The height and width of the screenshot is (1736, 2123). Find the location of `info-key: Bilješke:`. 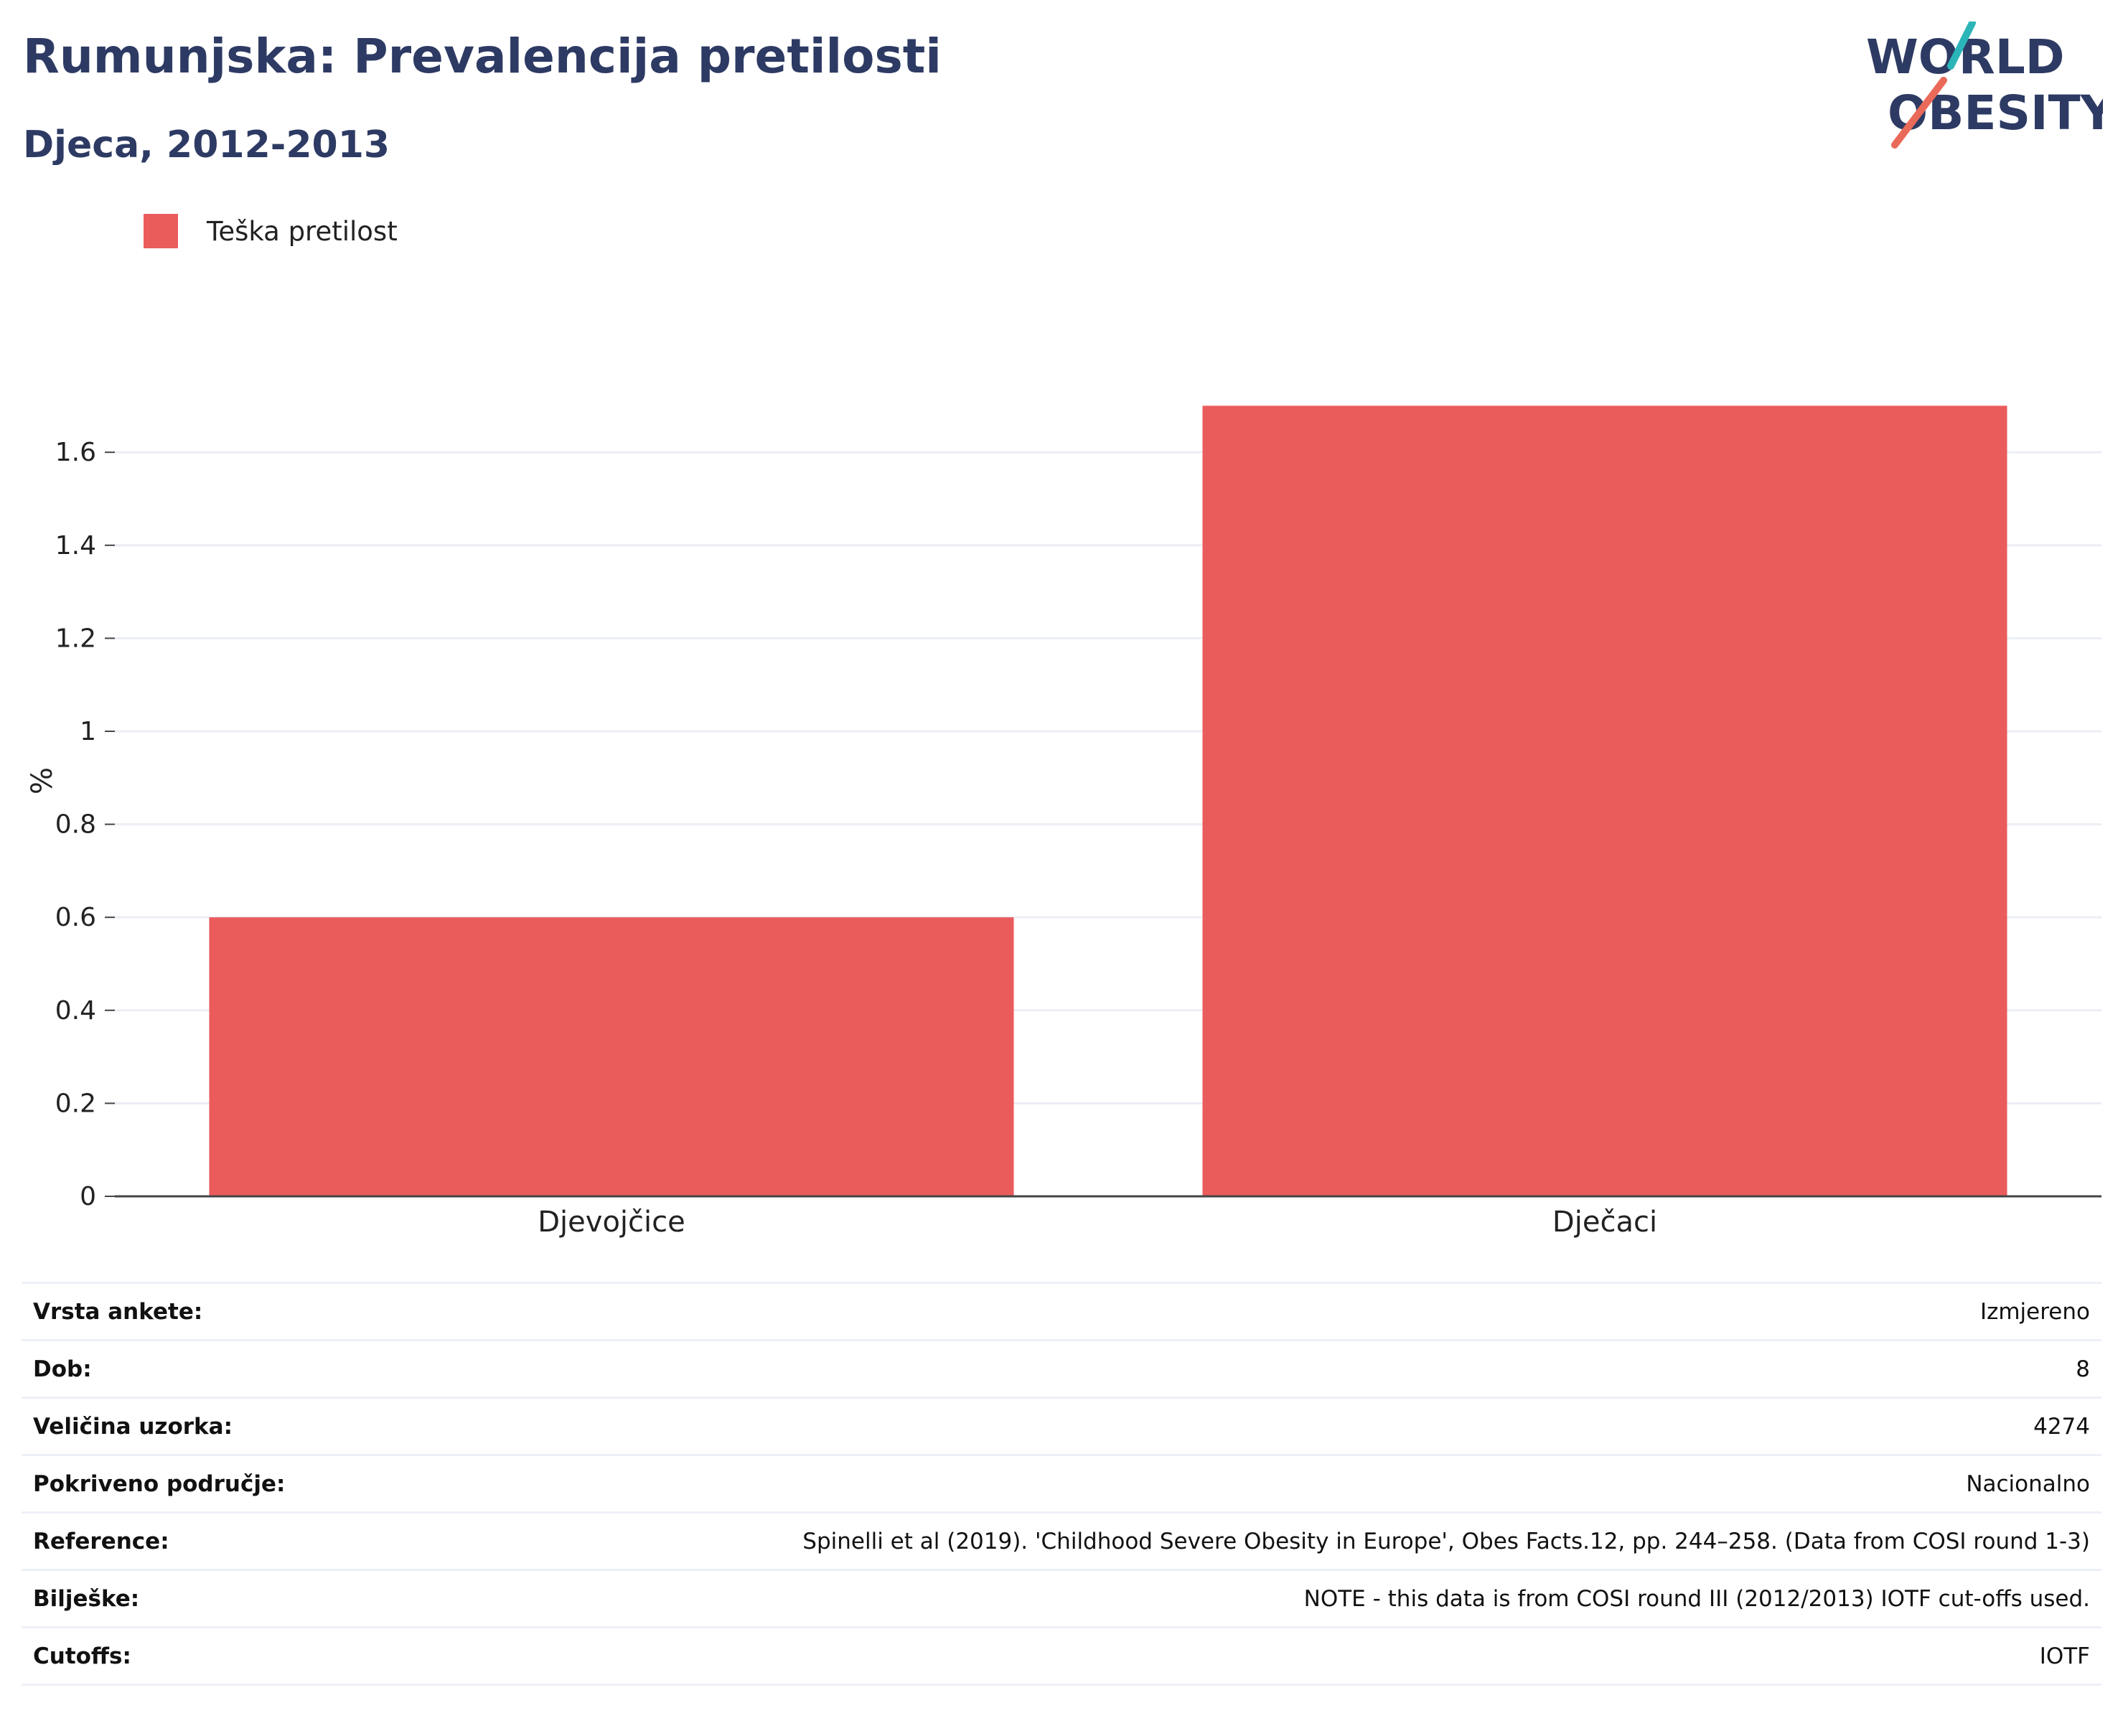

info-key: Bilješke: is located at coordinates (86, 1598).